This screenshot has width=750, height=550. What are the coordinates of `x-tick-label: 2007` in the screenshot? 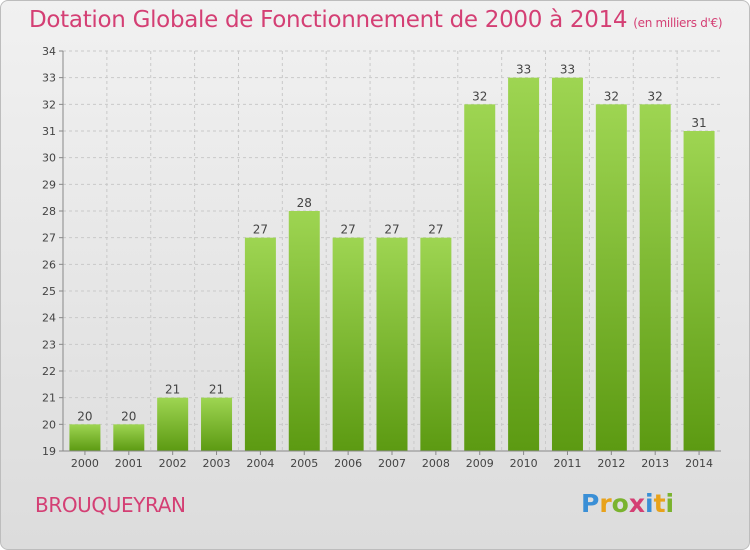 It's located at (392, 463).